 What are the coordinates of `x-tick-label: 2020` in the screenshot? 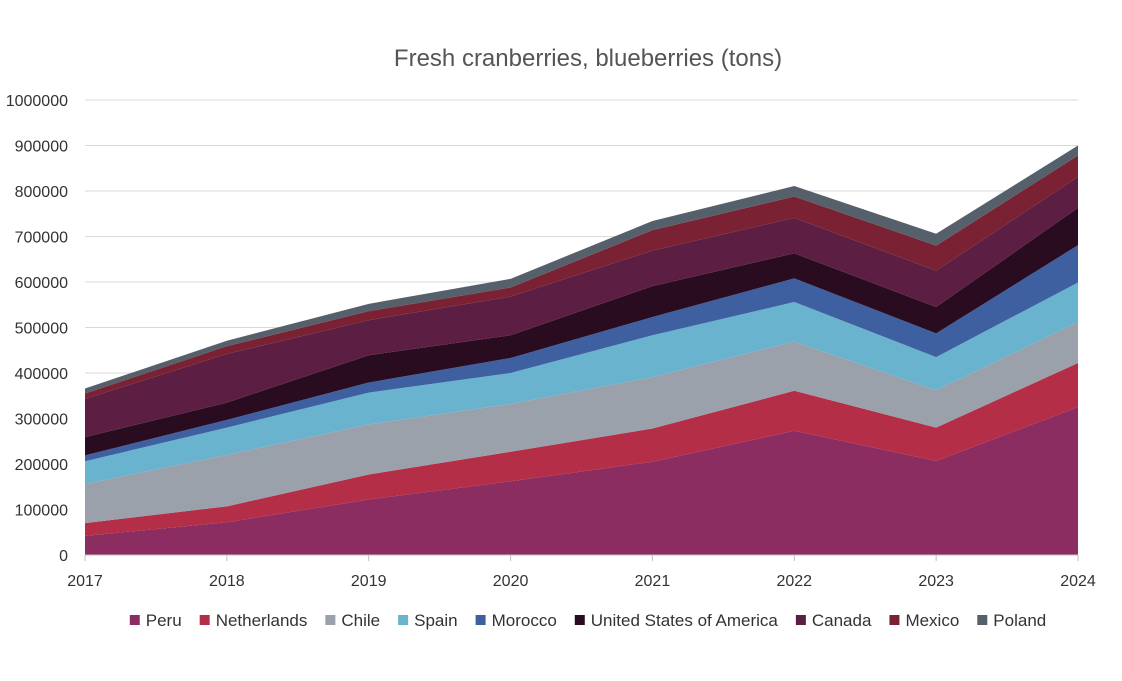 It's located at (511, 581).